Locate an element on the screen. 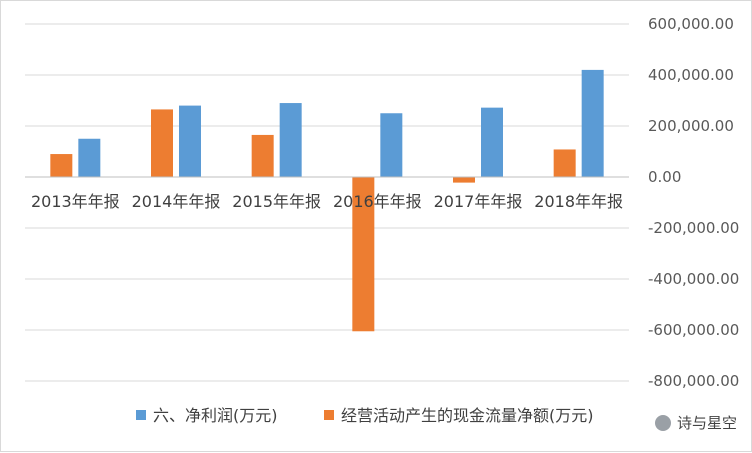  x-tick-label: 2017年年报 is located at coordinates (478, 201).